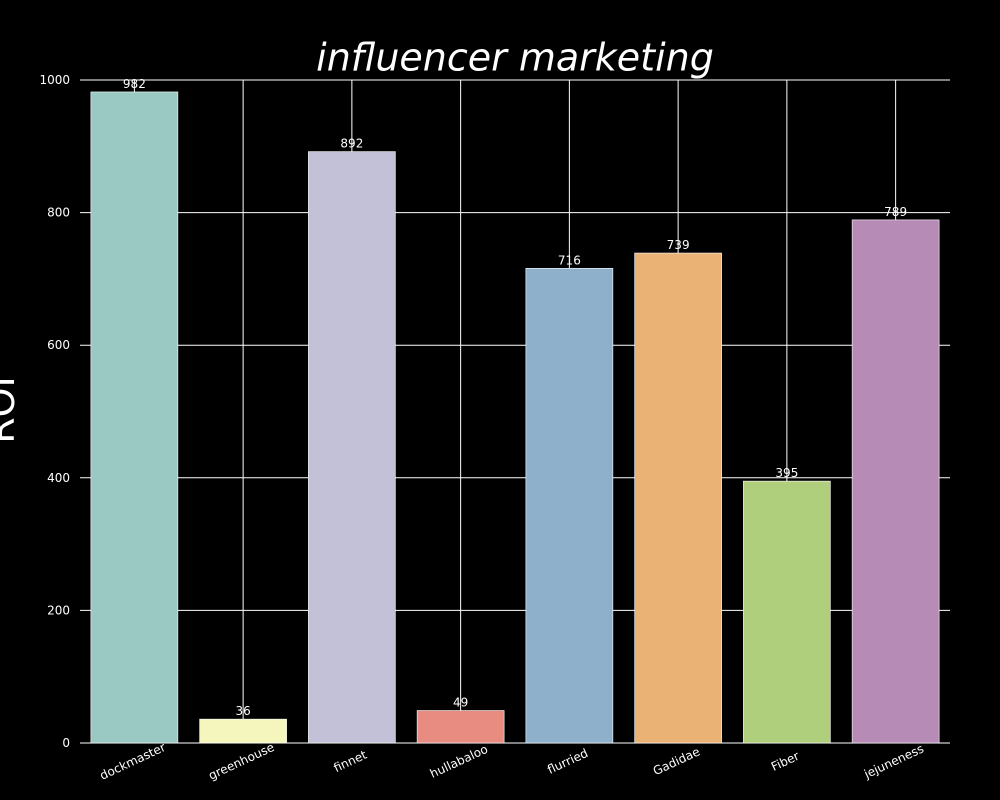  What do you see at coordinates (58, 213) in the screenshot?
I see `y-tick-label: 800` at bounding box center [58, 213].